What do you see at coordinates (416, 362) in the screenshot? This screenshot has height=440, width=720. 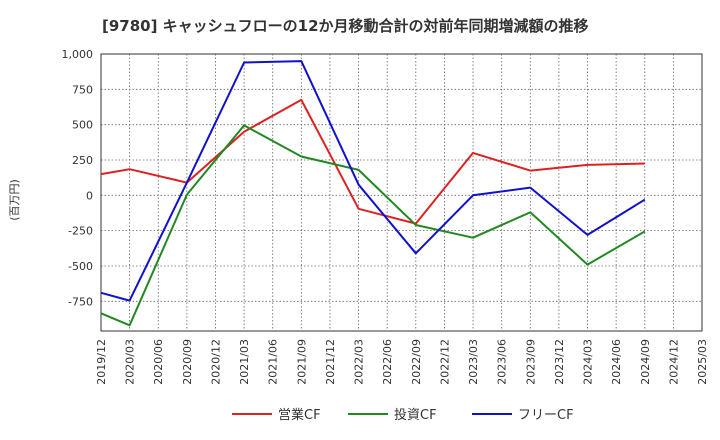 I see `x-tick-label: 2022/09` at bounding box center [416, 362].